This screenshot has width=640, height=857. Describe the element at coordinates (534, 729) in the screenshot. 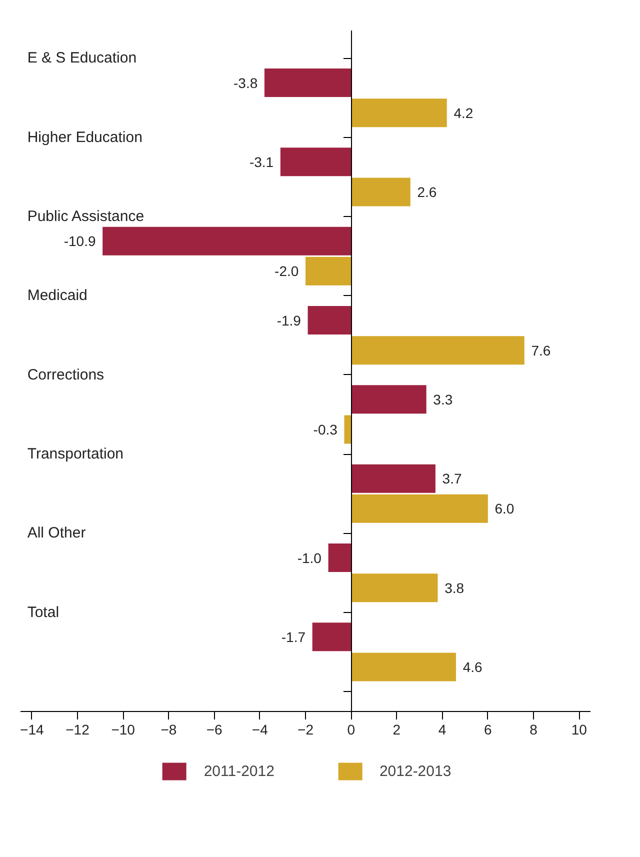

I see `x-tick-label: 8` at that location.